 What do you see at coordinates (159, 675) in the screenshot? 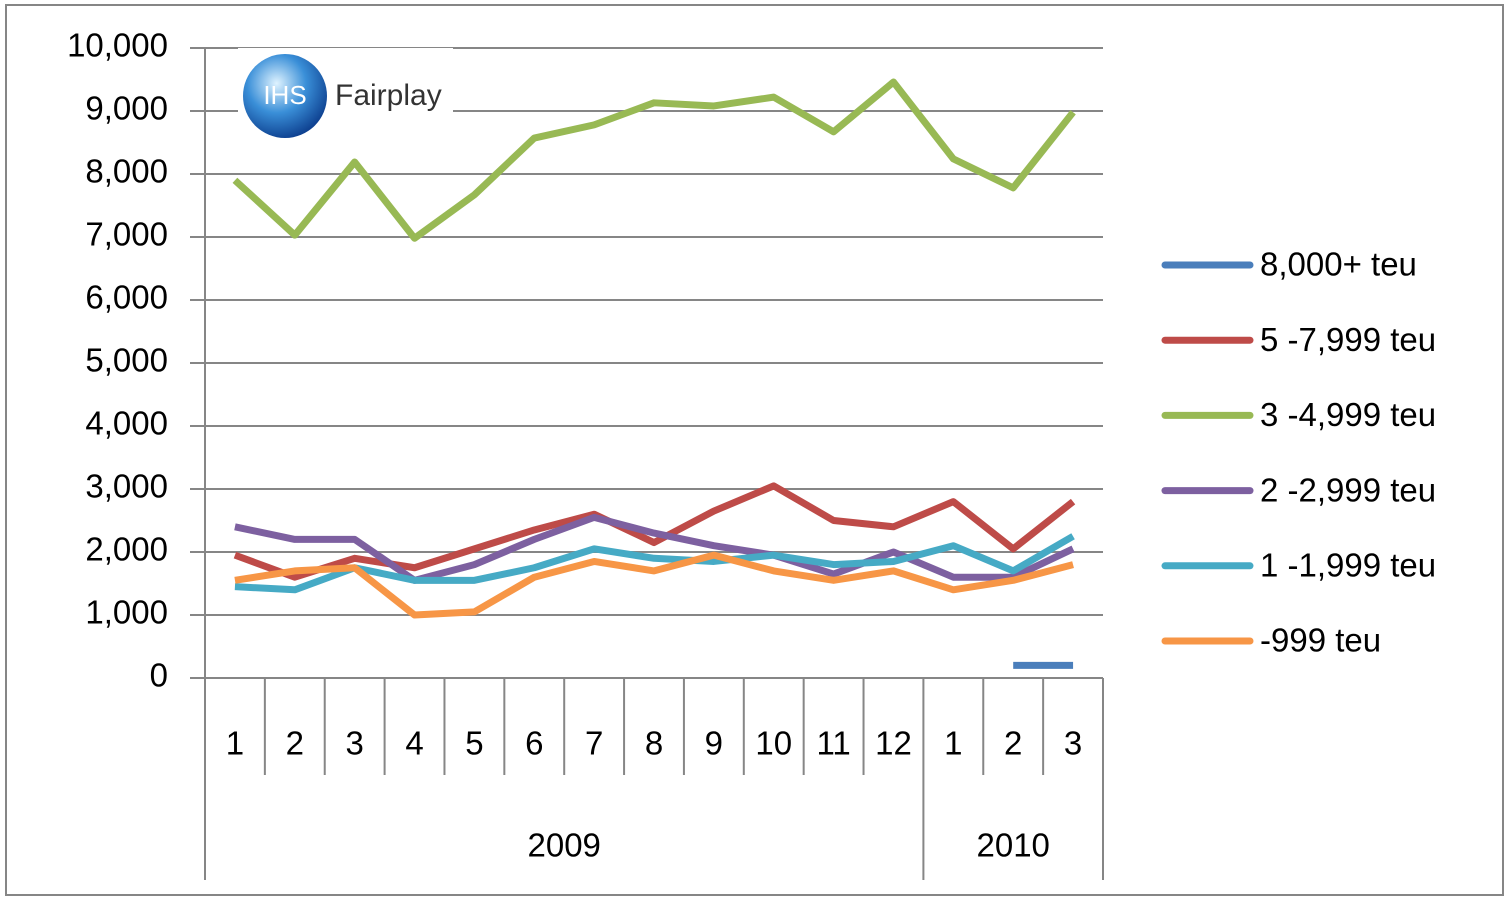
I see `y-tick-label: 0` at bounding box center [159, 675].